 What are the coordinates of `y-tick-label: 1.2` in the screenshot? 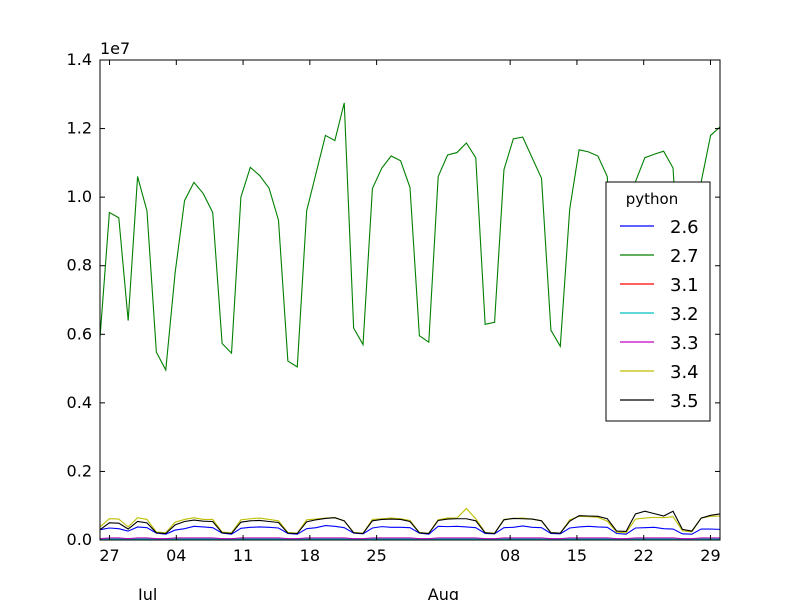 It's located at (79, 128).